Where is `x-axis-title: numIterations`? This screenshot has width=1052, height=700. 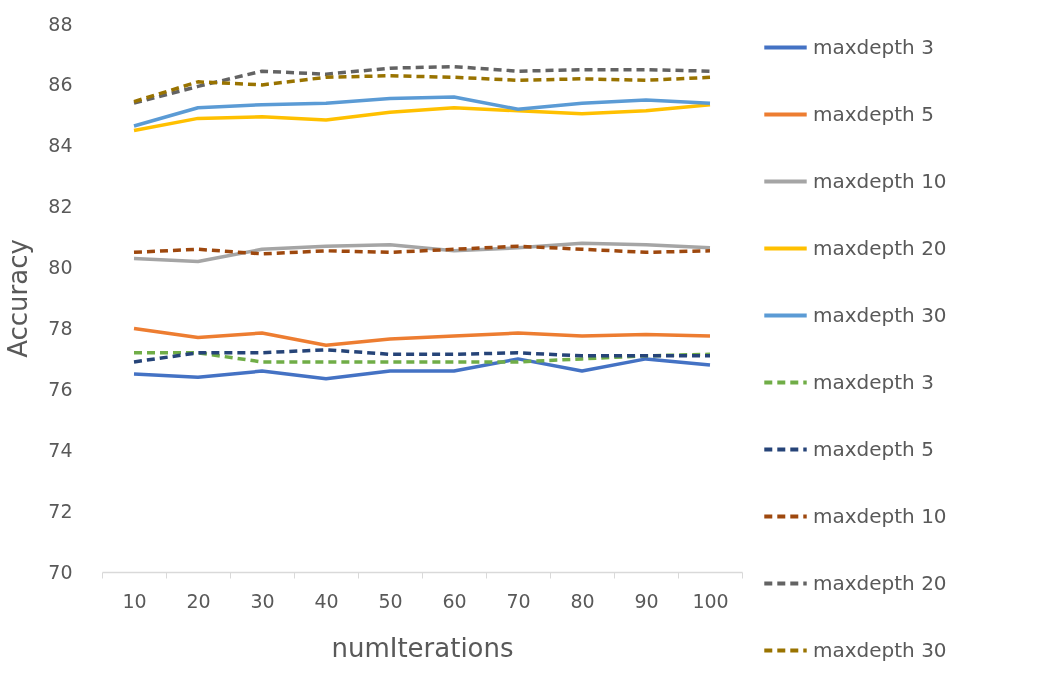
x-axis-title: numIterations is located at coordinates (422, 647).